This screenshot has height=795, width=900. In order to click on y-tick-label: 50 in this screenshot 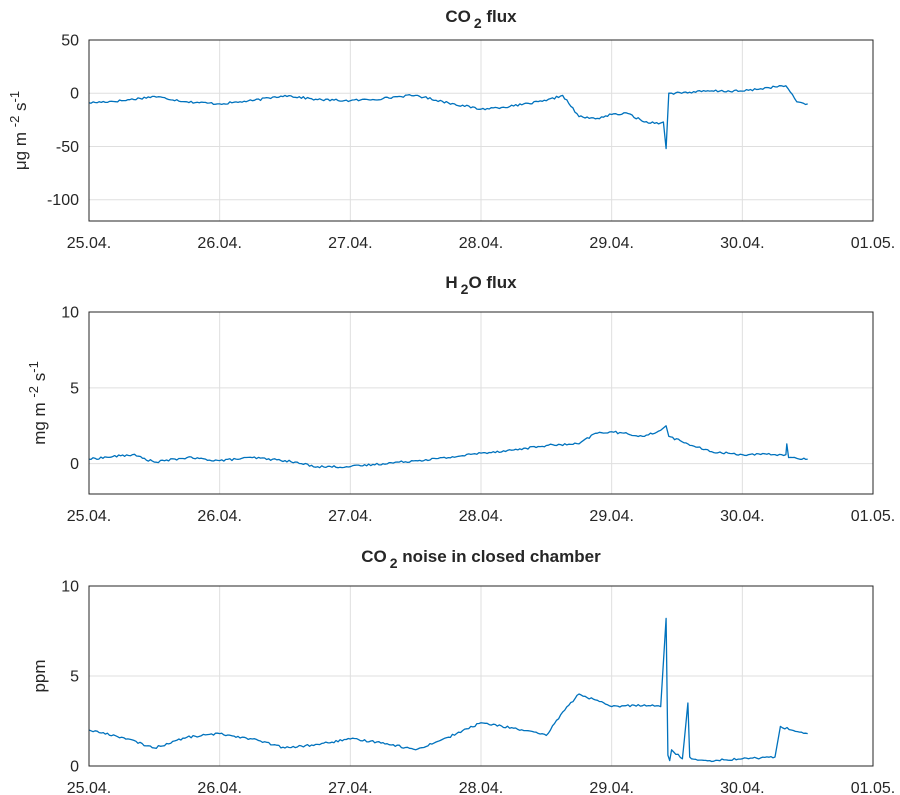, I will do `click(70, 41)`.